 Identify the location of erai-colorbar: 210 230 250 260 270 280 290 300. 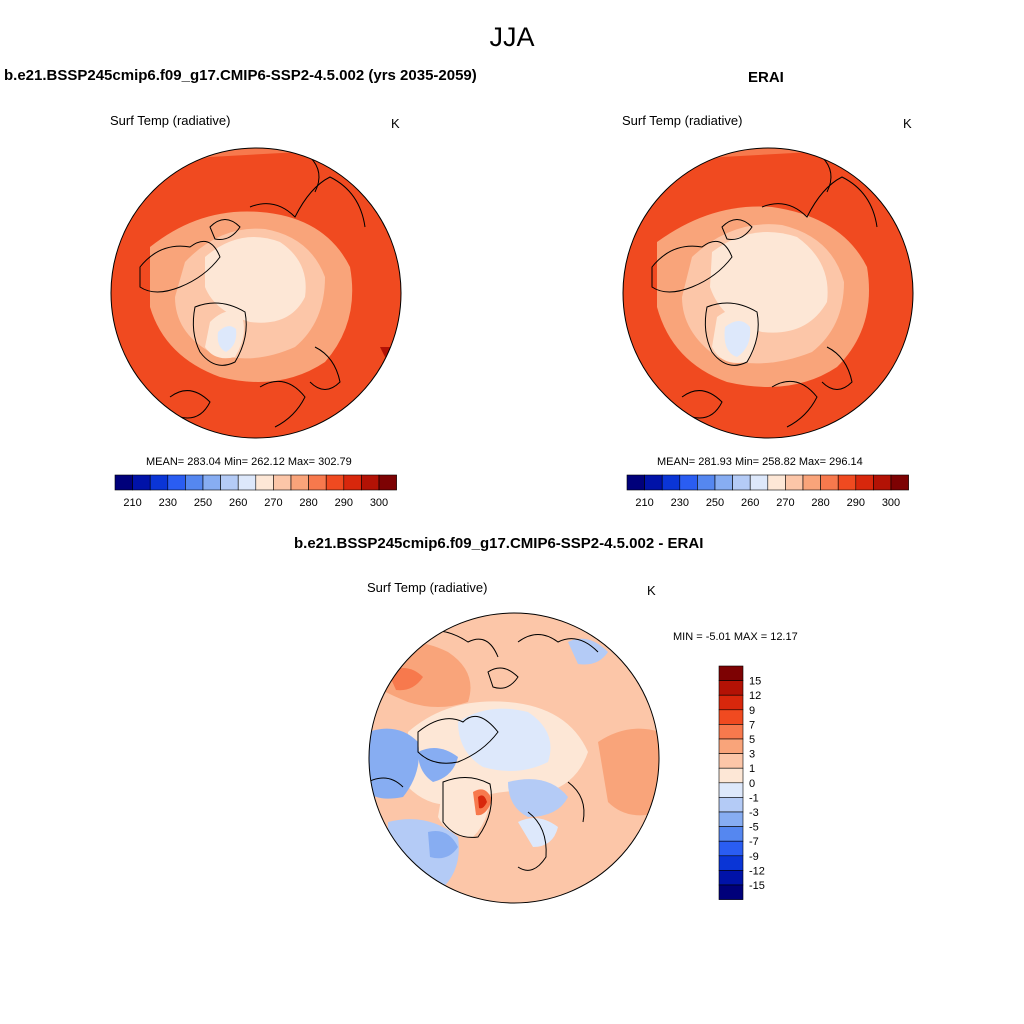
(767, 491).